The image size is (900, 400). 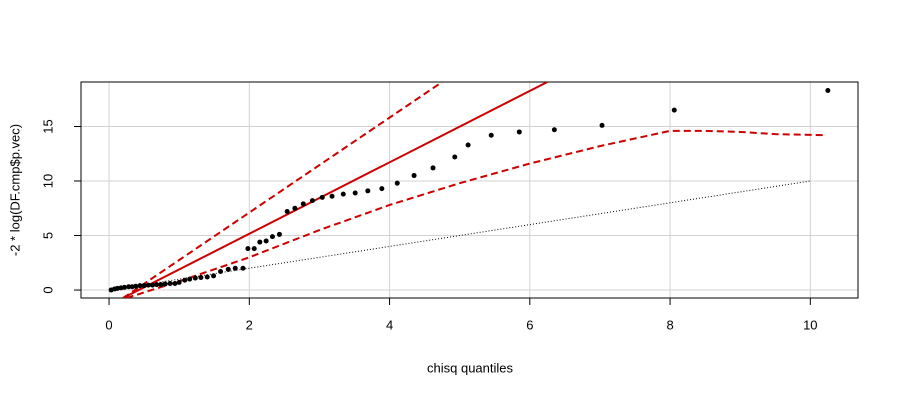 What do you see at coordinates (810, 324) in the screenshot?
I see `x-tick-label: 10` at bounding box center [810, 324].